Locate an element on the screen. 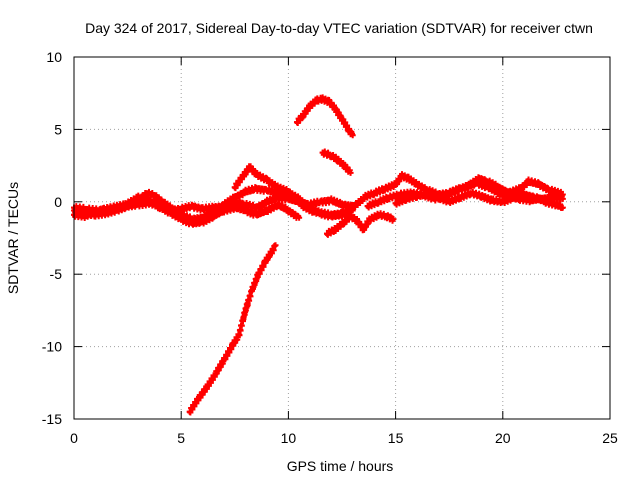  x-tick-label: 10 is located at coordinates (289, 438).